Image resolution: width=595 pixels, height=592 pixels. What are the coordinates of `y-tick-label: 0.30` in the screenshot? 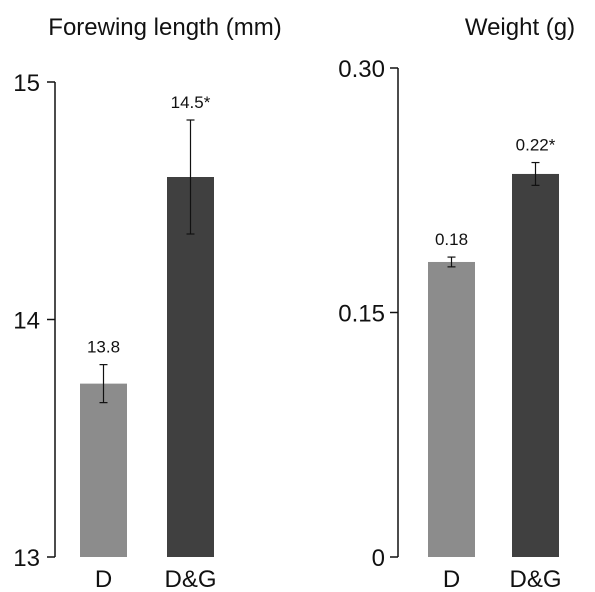 It's located at (361, 69).